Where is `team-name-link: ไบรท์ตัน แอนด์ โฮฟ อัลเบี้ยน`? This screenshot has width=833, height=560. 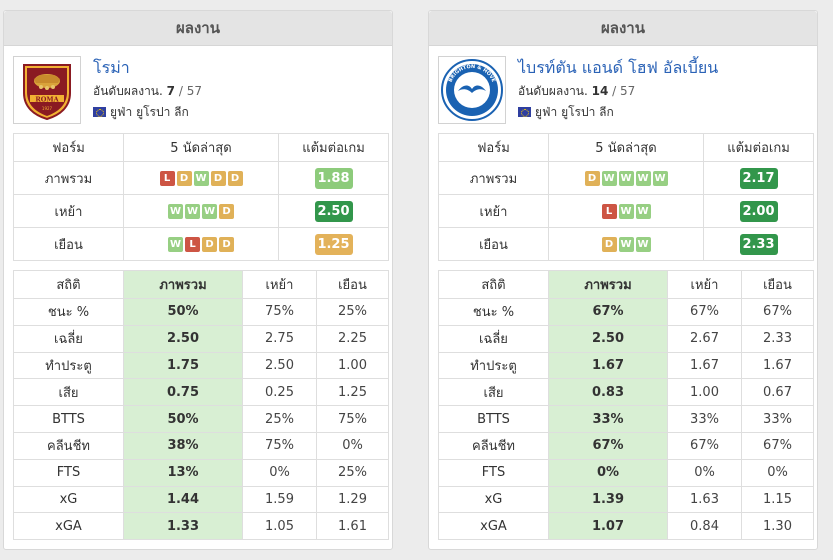
team-name-link: ไบรท์ตัน แอนด์ โฮฟ อัลเบี้ยน is located at coordinates (618, 67).